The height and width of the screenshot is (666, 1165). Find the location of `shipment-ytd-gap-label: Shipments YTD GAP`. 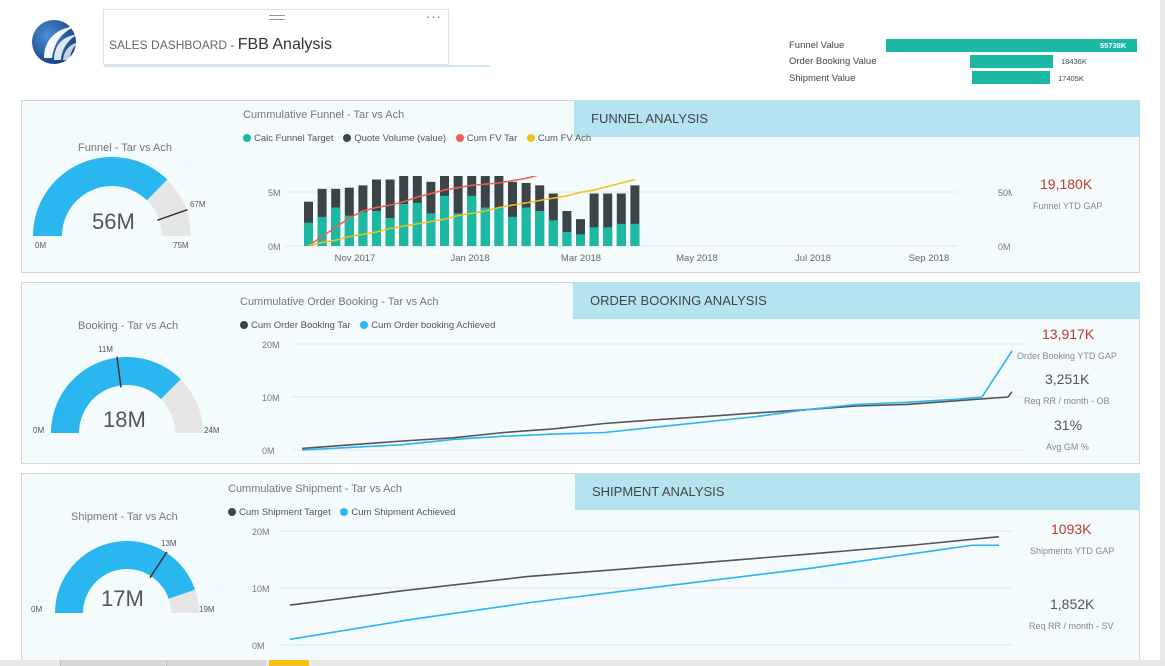

shipment-ytd-gap-label: Shipments YTD GAP is located at coordinates (1072, 551).